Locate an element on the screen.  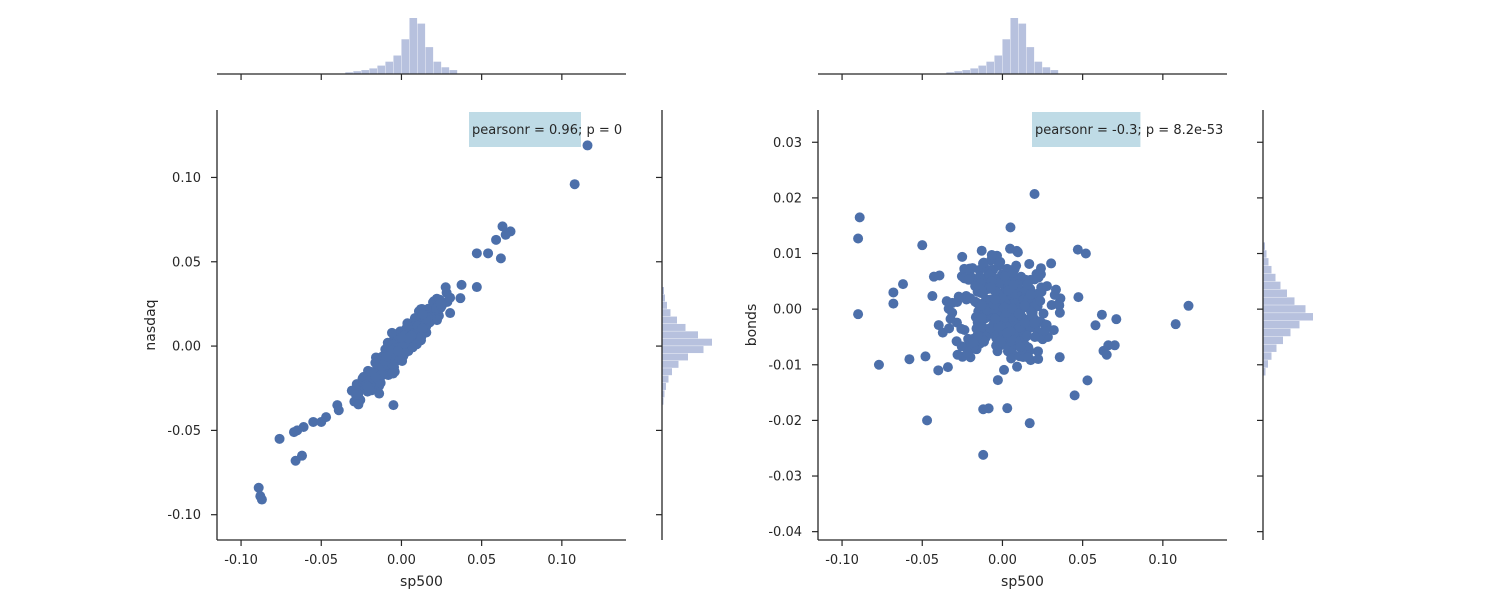
y-tick-label: 0.05 is located at coordinates (186, 262).